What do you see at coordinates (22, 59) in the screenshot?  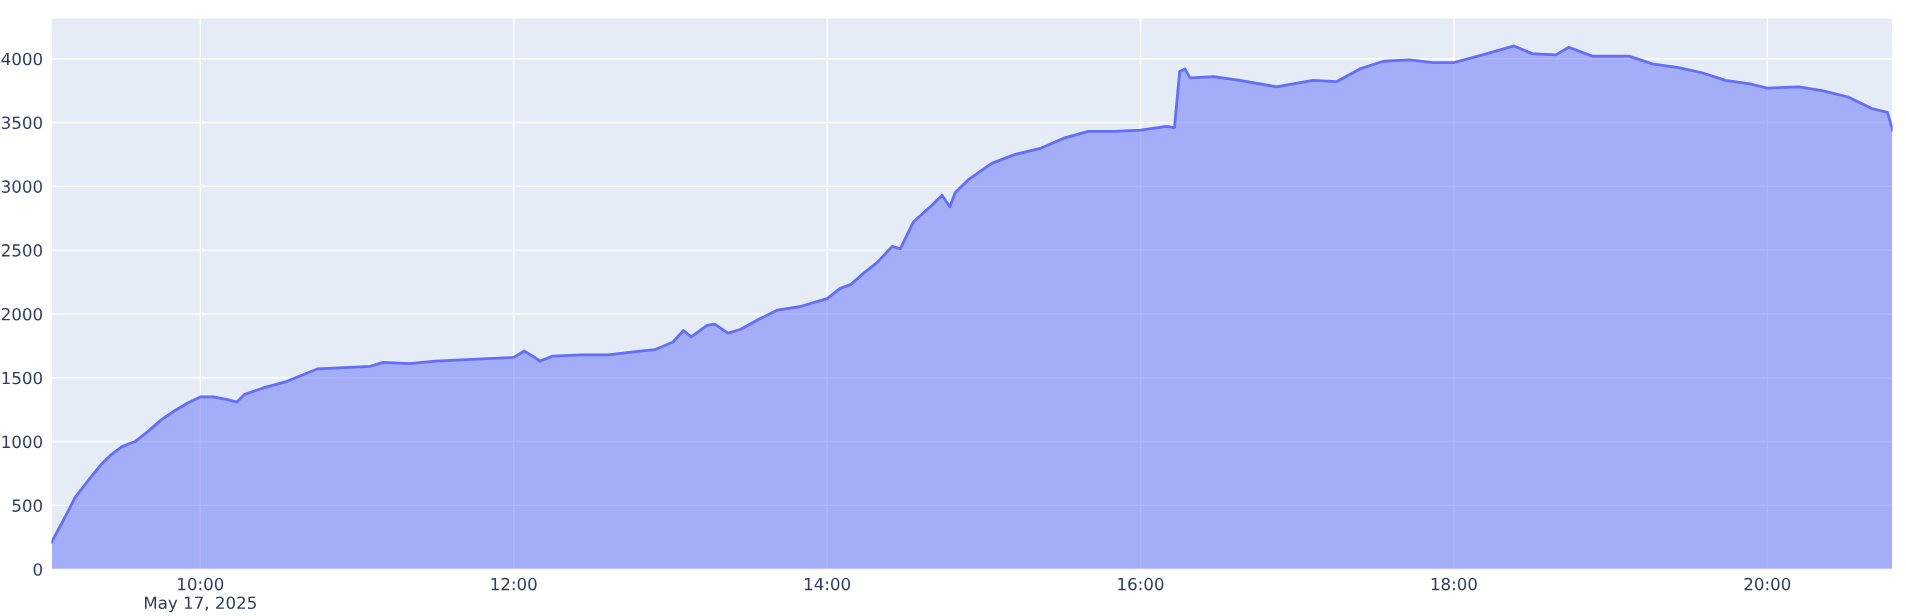 I see `y-tick-label: 4000` at bounding box center [22, 59].